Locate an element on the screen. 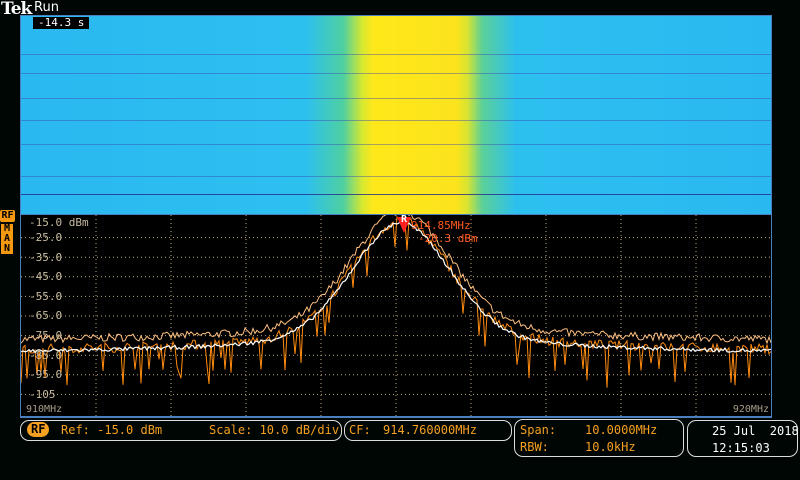 The height and width of the screenshot is (480, 800). spectrogram-time: -14.3 s is located at coordinates (61, 23).